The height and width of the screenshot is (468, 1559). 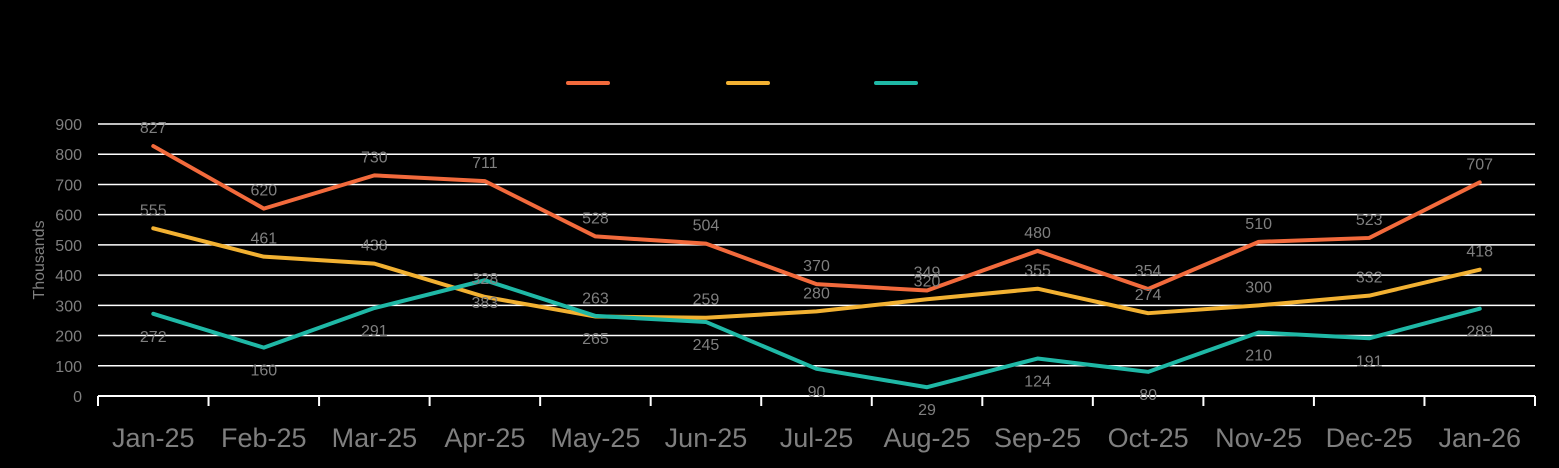 I want to click on x-tick-label: Jan-25, so click(x=153, y=438).